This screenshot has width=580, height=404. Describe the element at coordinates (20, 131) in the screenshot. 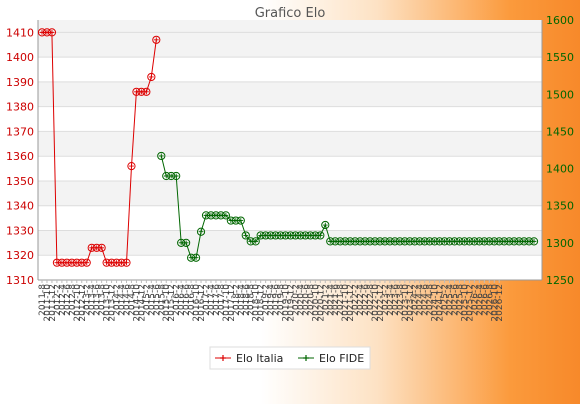

I see `y-left-tick-label: 1370` at that location.